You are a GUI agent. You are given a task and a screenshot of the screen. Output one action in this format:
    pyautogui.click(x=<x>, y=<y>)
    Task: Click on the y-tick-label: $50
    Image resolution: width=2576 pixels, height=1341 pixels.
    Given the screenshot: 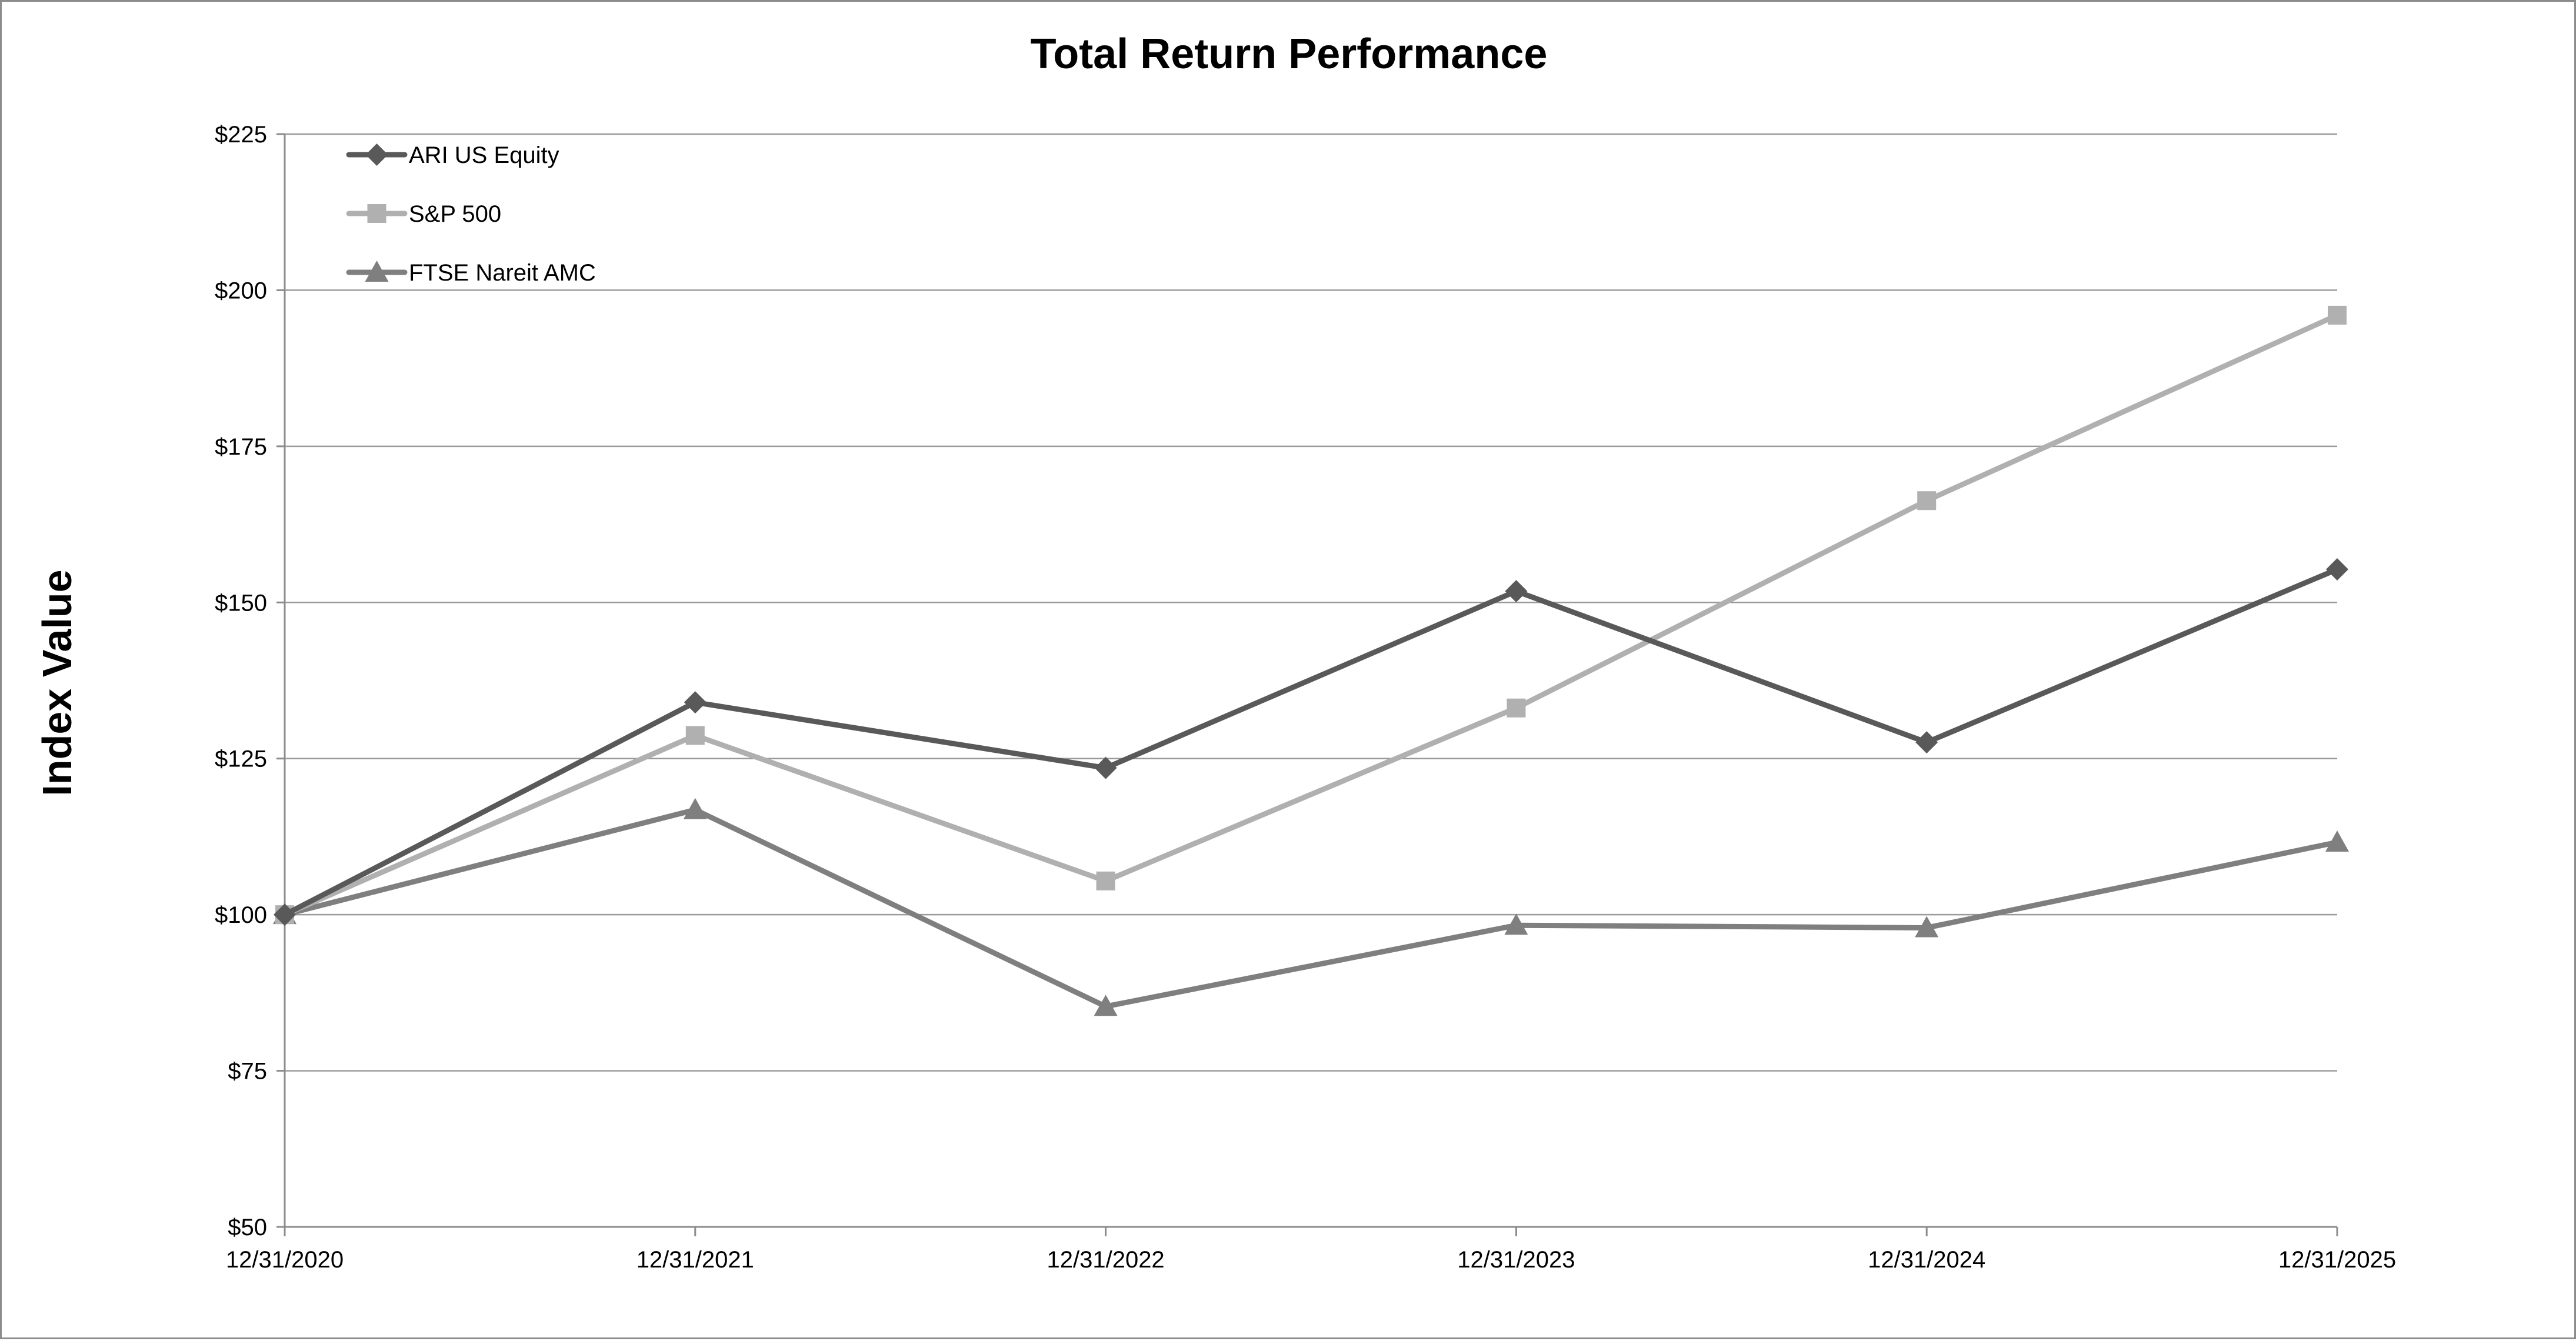 What is the action you would take?
    pyautogui.click(x=248, y=1227)
    